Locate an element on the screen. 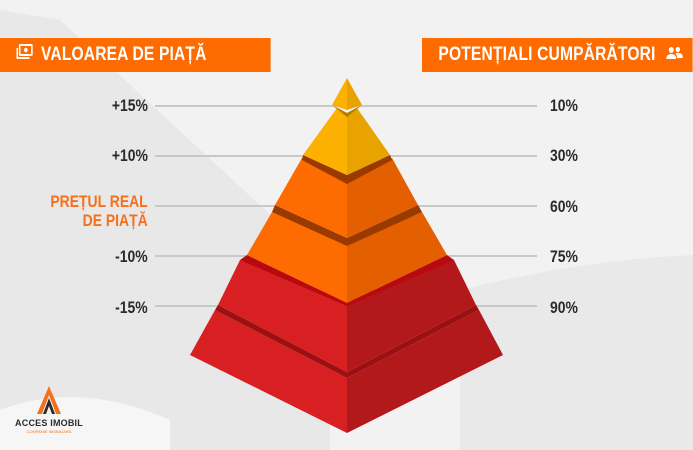 The image size is (693, 450). market-value-header: VALOAREA DE PIAȚĂ is located at coordinates (135, 55).